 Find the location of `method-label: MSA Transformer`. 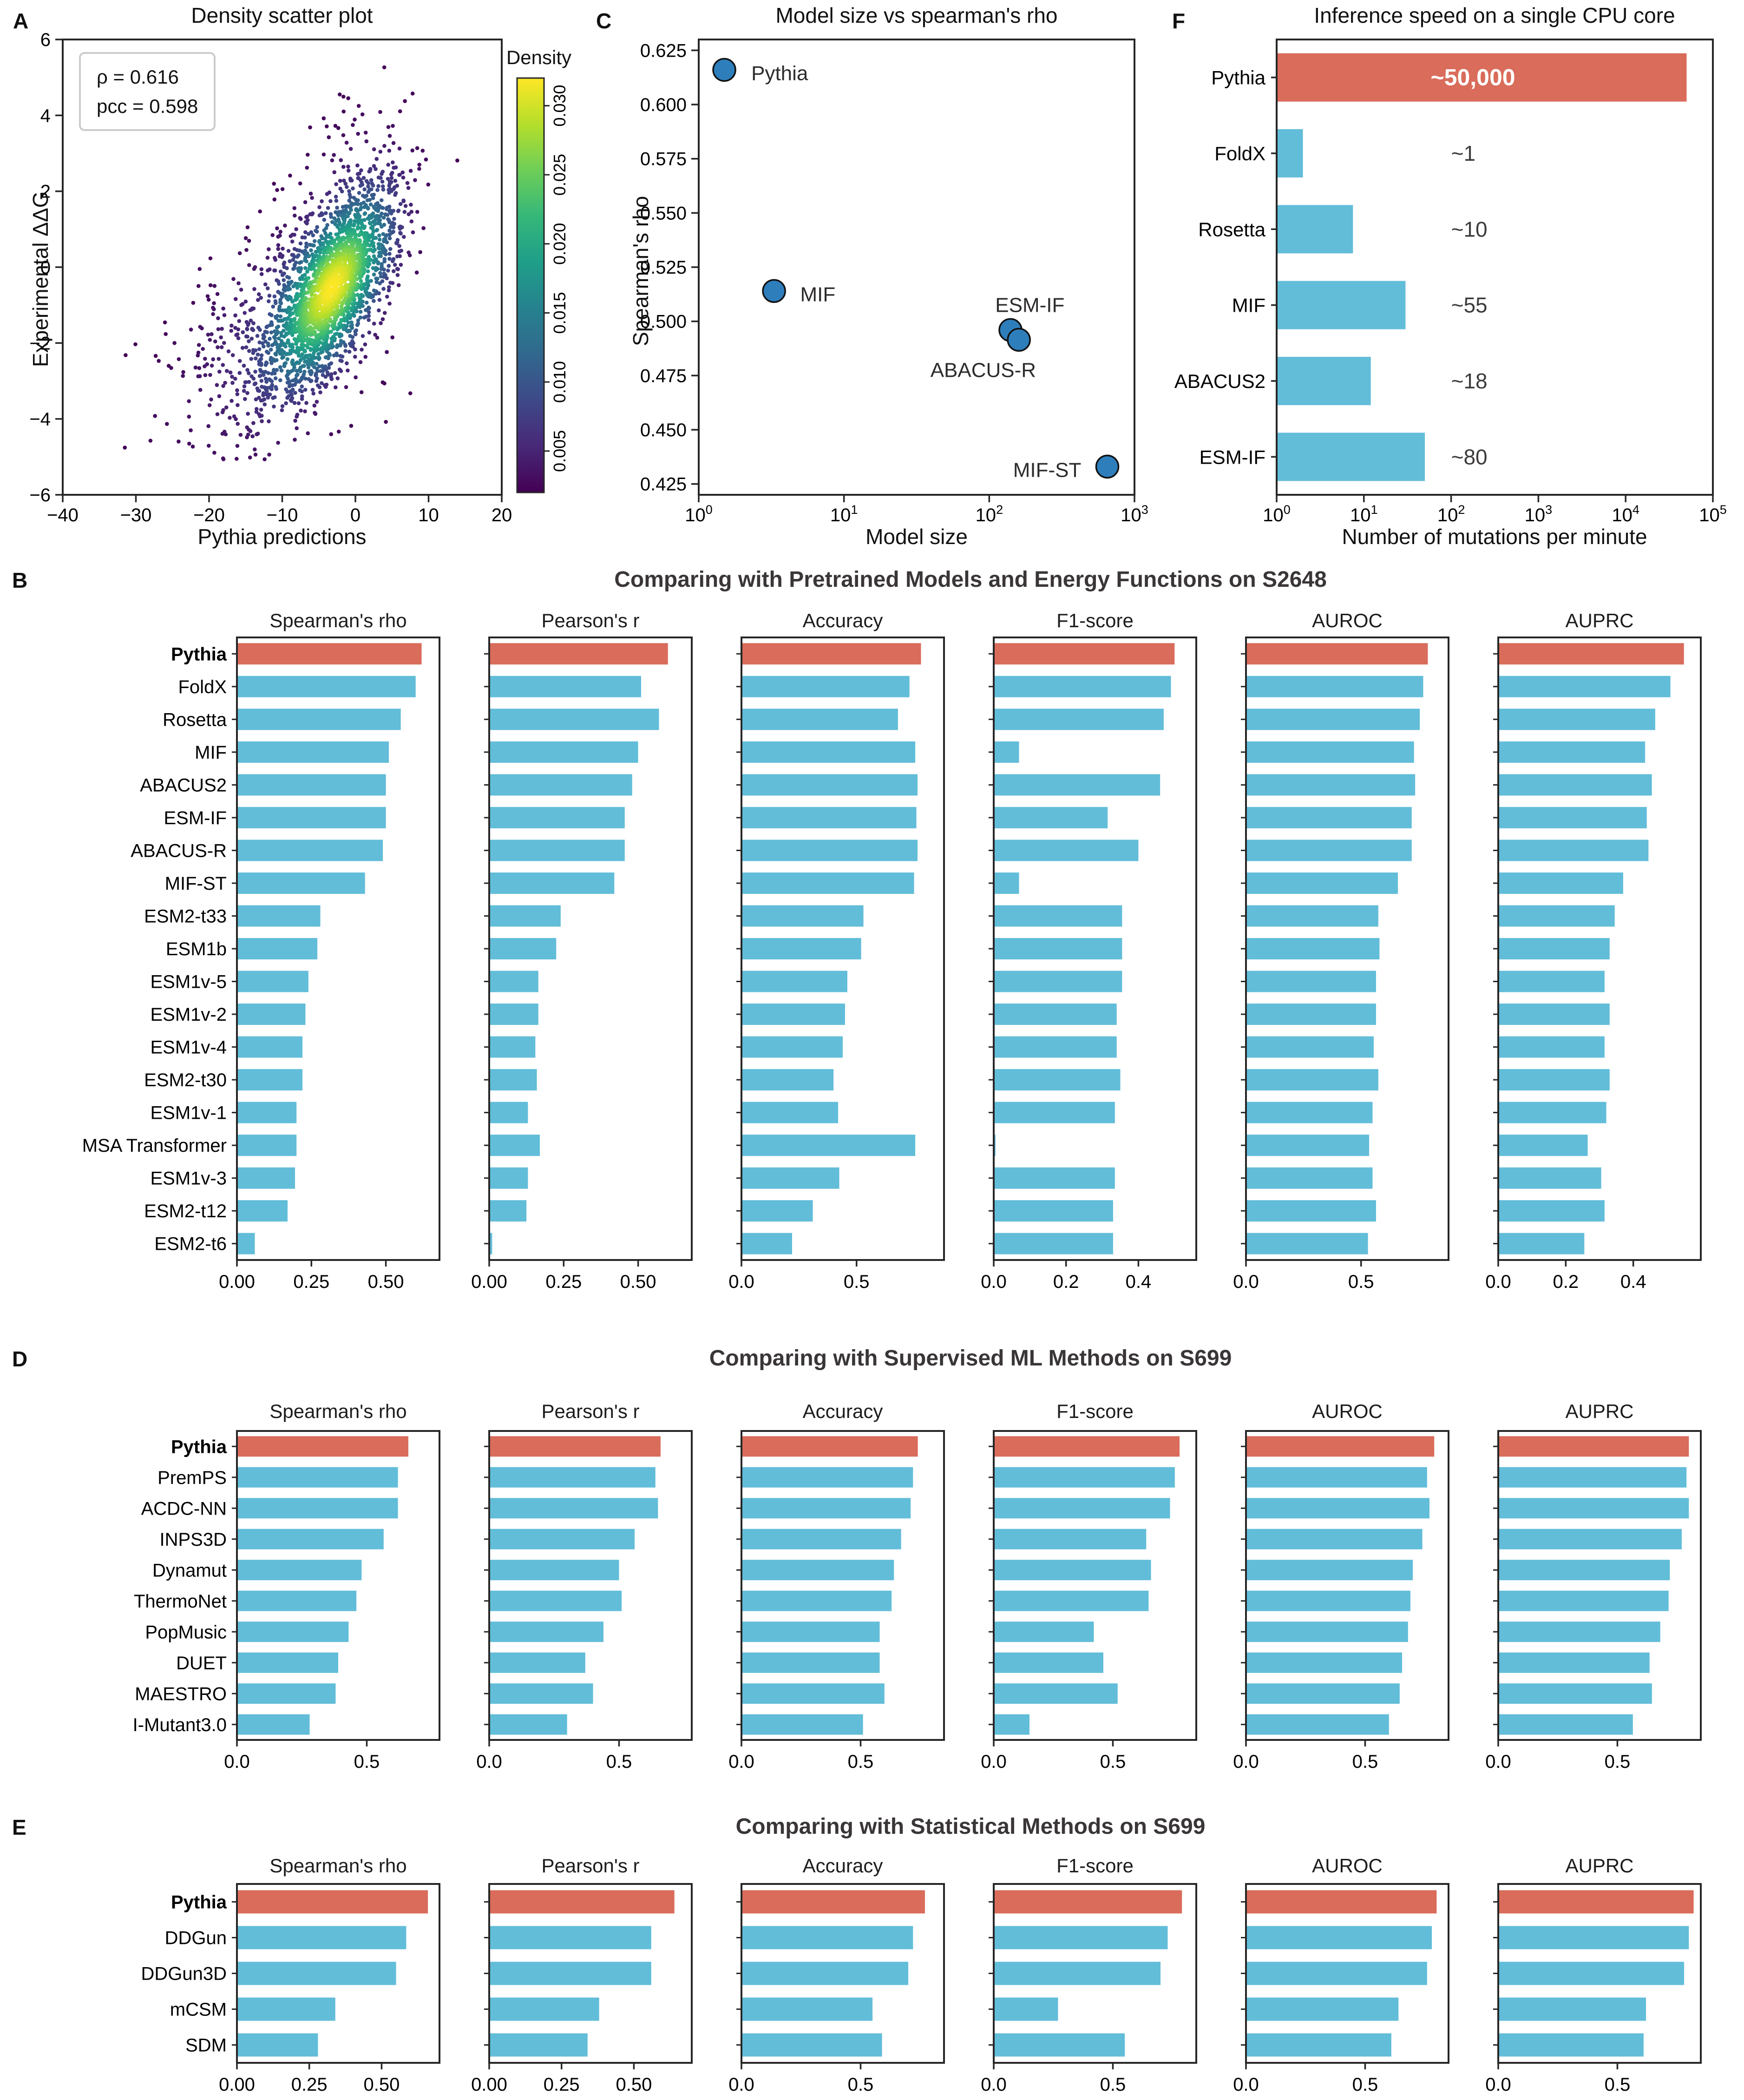

method-label: MSA Transformer is located at coordinates (154, 1145).